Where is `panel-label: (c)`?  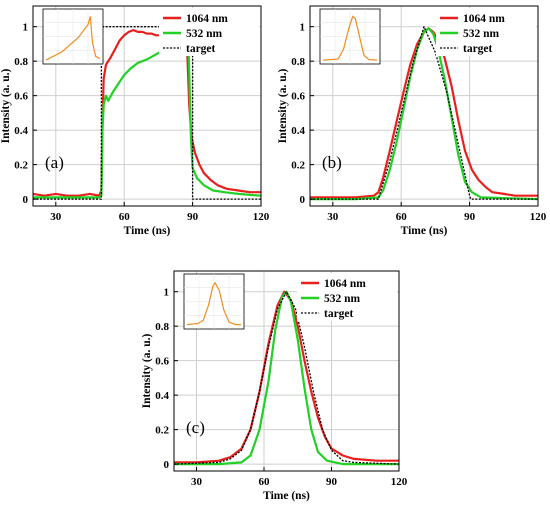 panel-label: (c) is located at coordinates (195, 427).